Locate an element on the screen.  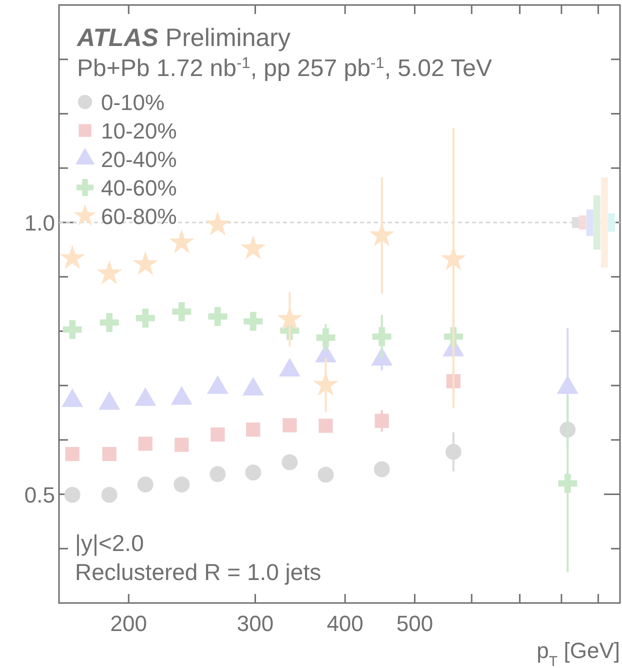
legend-label: 40-60% is located at coordinates (139, 188).